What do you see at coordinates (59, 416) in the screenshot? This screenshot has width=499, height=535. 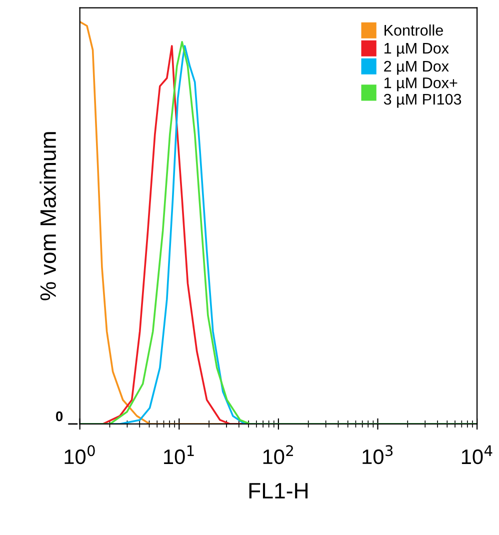 I see `text: 0` at bounding box center [59, 416].